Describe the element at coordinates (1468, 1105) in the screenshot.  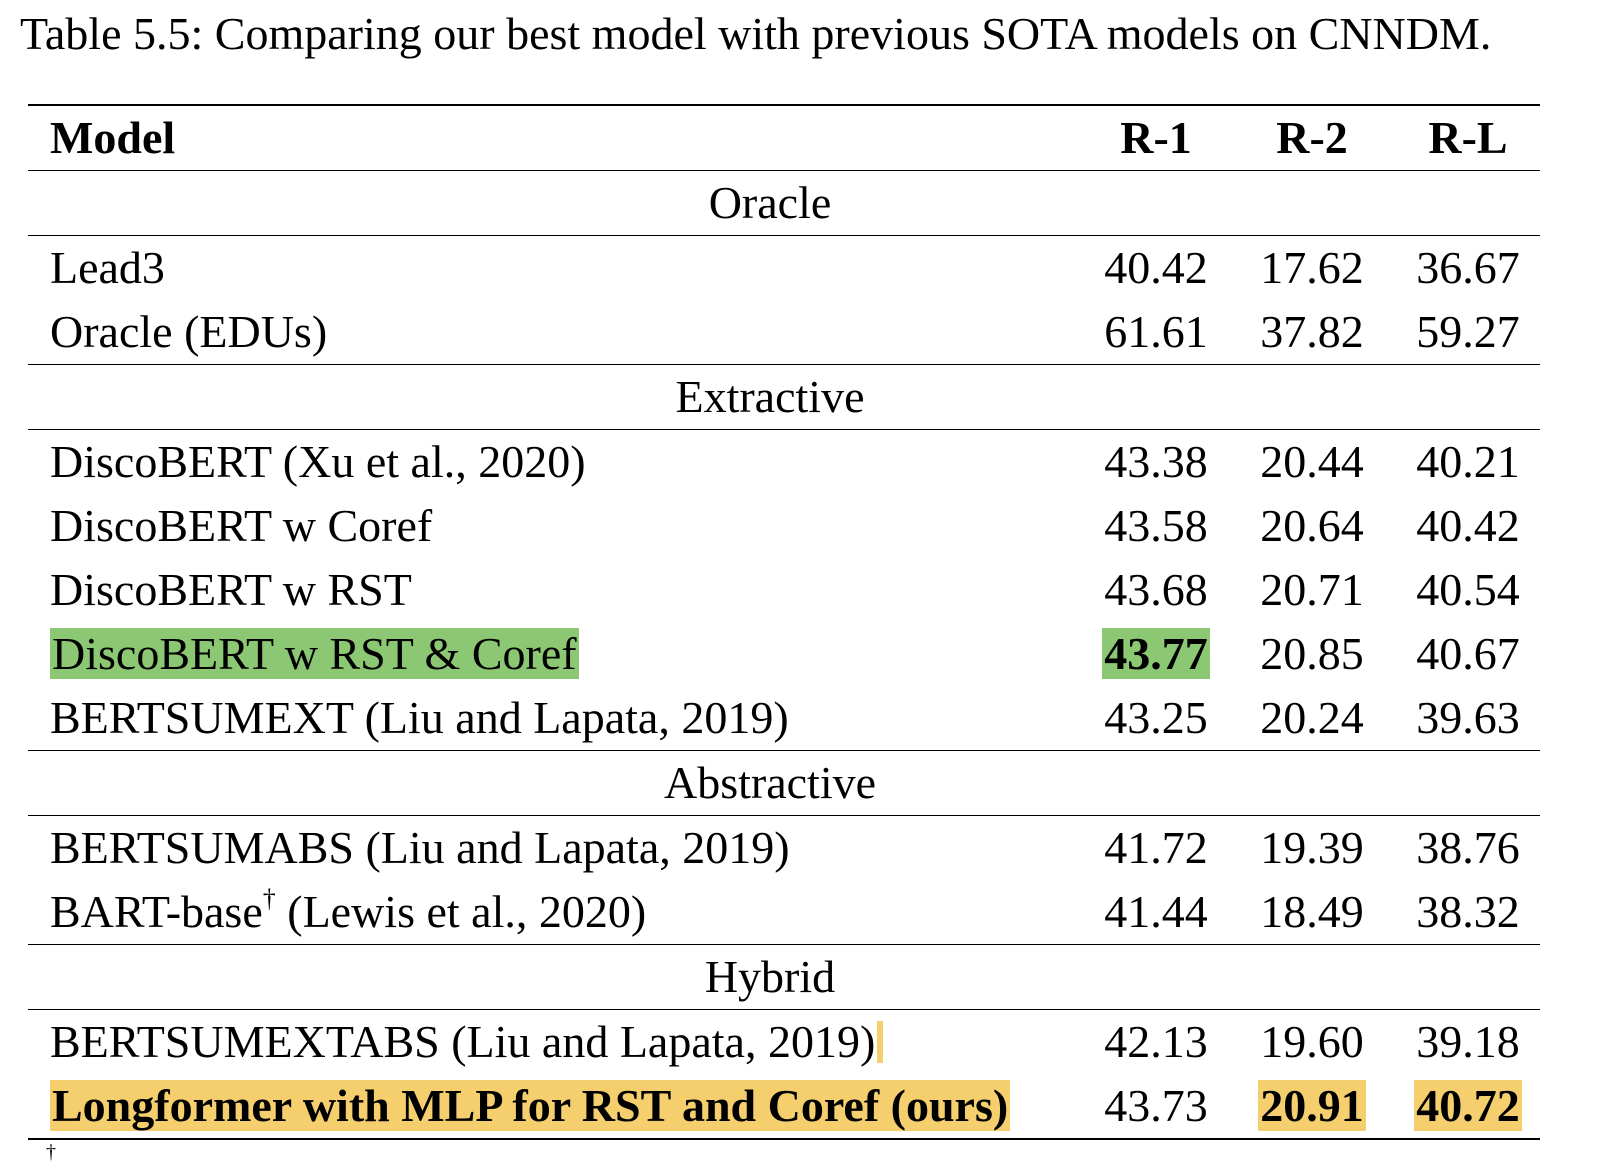
I see `rl-best-value: 40.72` at that location.